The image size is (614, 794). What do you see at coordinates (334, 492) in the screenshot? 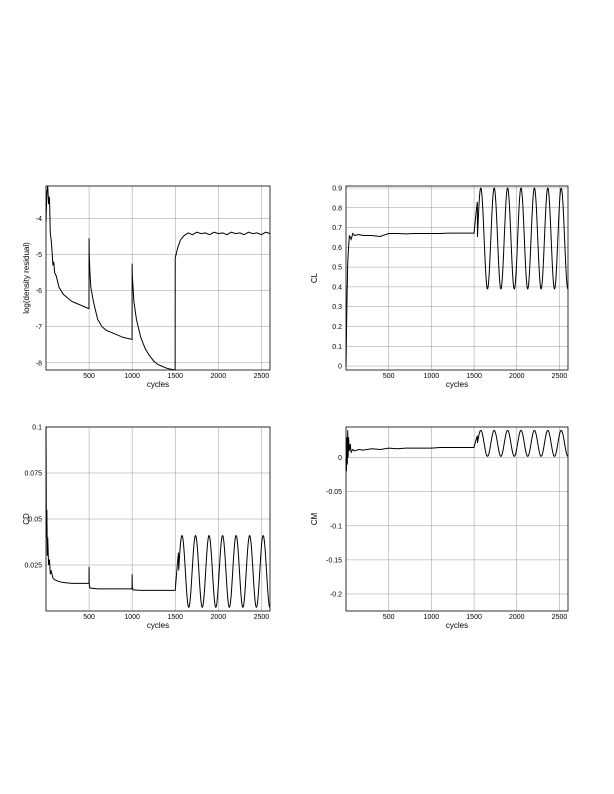
I see `y-tick-label: -0.05` at bounding box center [334, 492].